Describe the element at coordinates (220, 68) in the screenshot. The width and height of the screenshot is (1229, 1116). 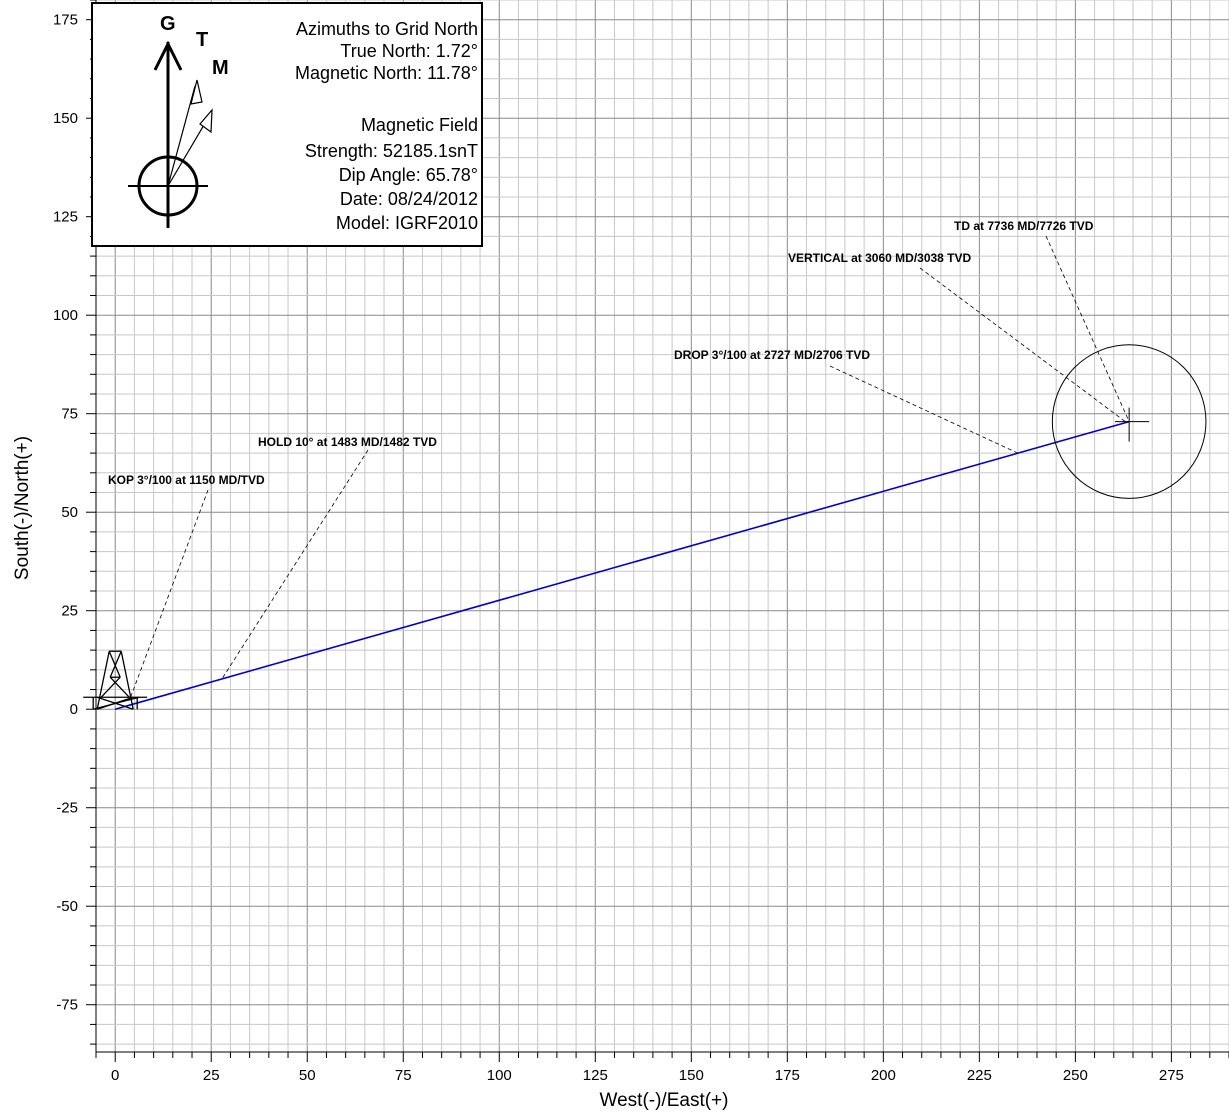
I see `magnetic-north-letter: M` at that location.